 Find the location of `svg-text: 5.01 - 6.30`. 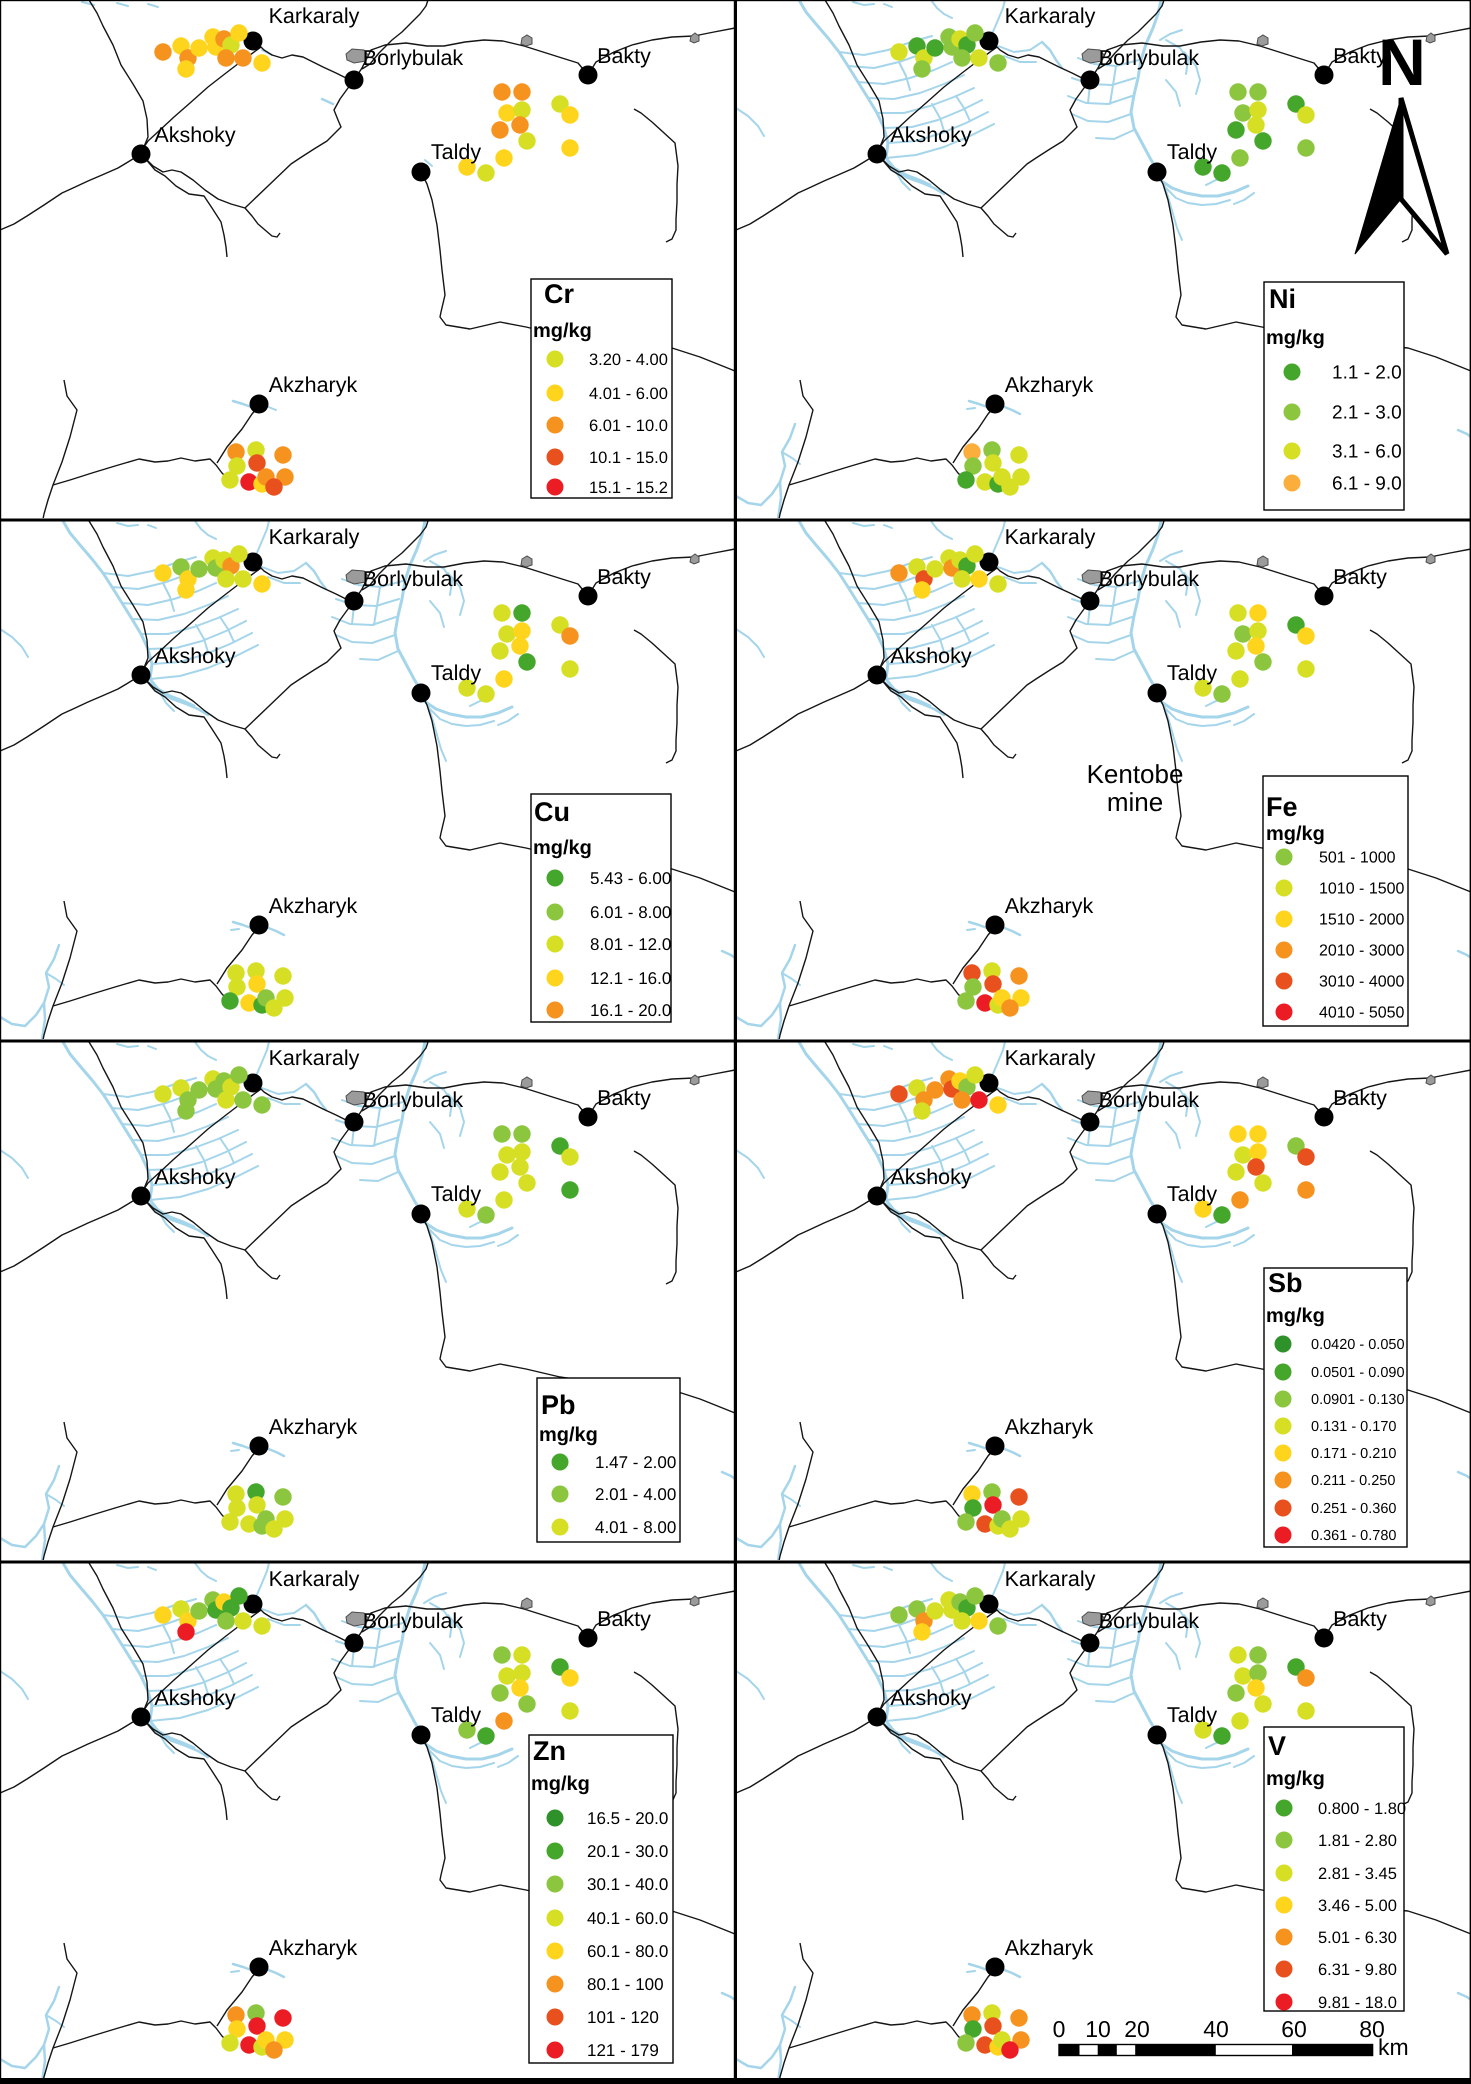

svg-text: 5.01 - 6.30 is located at coordinates (1357, 1938).